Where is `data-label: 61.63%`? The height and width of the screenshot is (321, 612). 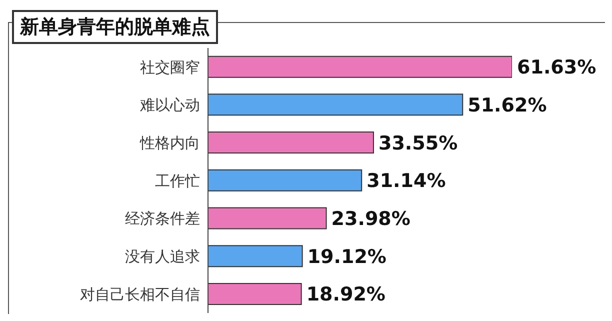
data-label: 61.63% is located at coordinates (556, 67).